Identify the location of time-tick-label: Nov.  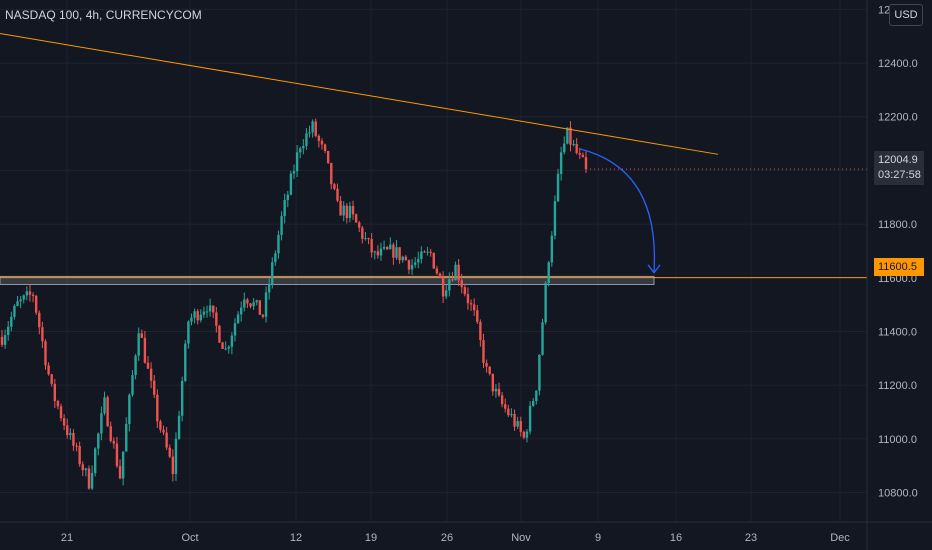
(521, 538).